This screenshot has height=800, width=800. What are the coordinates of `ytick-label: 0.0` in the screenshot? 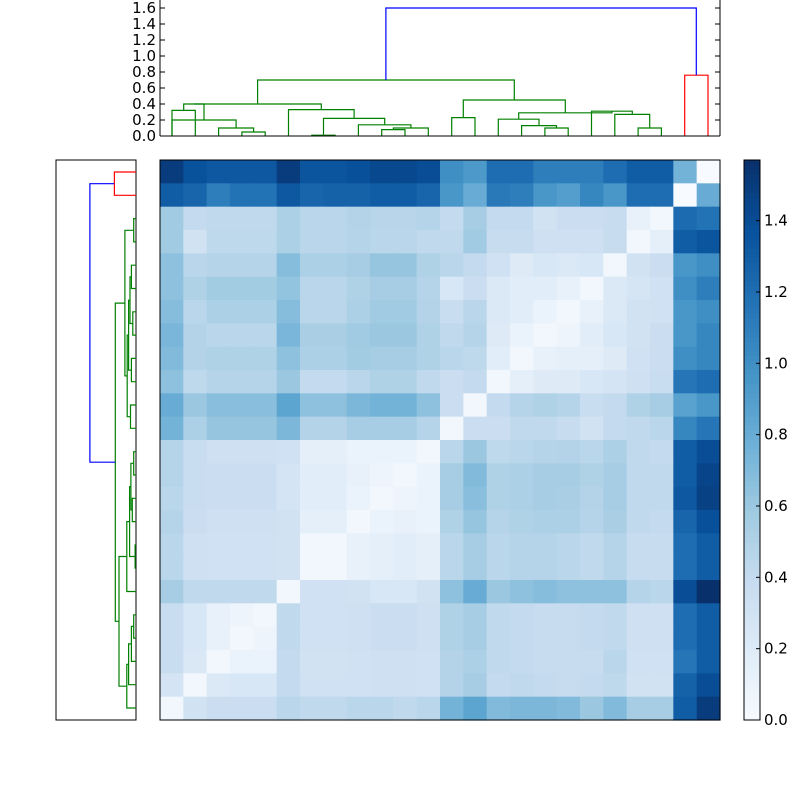 It's located at (144, 136).